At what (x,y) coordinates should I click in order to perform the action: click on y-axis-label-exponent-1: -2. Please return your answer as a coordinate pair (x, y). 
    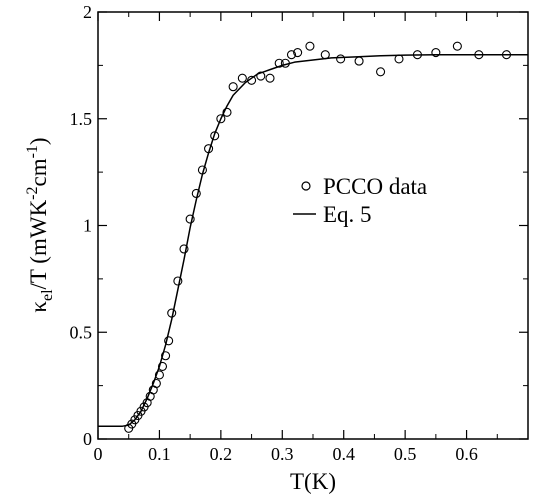
    Looking at the image, I should click on (32, 192).